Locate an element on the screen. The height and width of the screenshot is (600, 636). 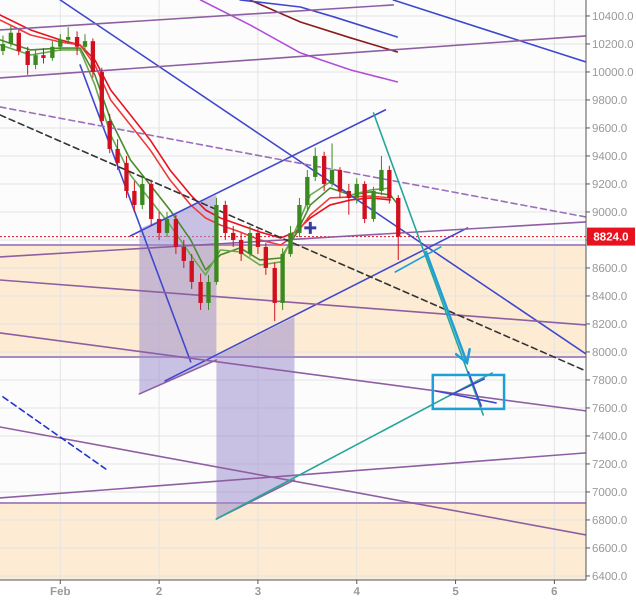
y-tick-label: 9200.0 is located at coordinates (610, 184).